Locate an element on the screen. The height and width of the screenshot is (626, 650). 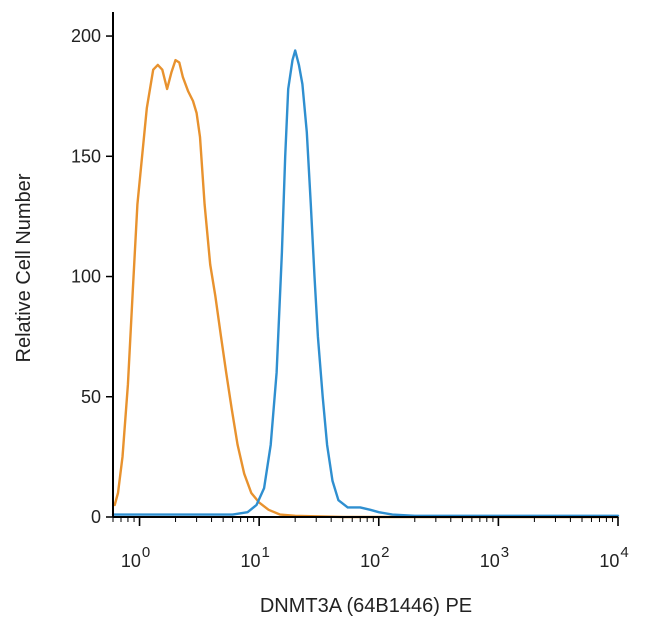
x-tick-label: 10² is located at coordinates (374, 557).